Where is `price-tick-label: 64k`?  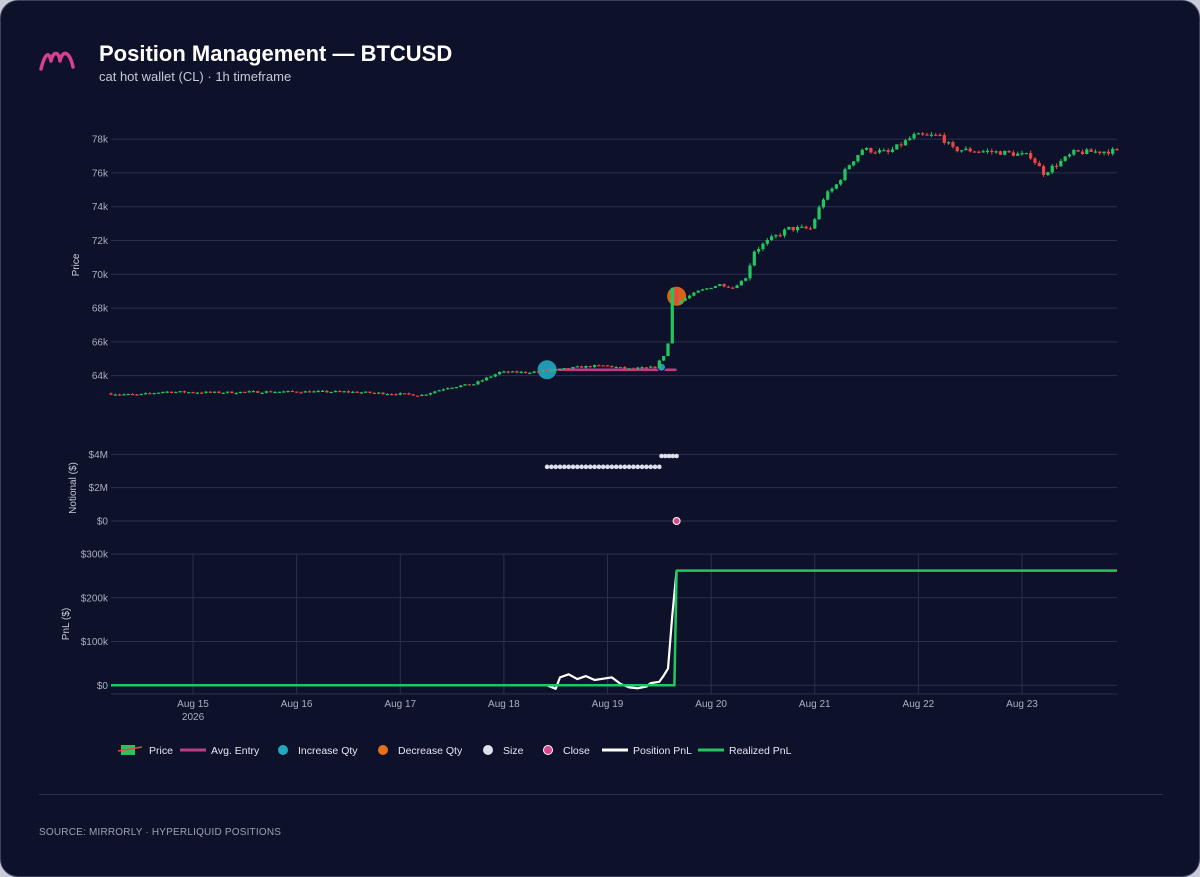
price-tick-label: 64k is located at coordinates (100, 376).